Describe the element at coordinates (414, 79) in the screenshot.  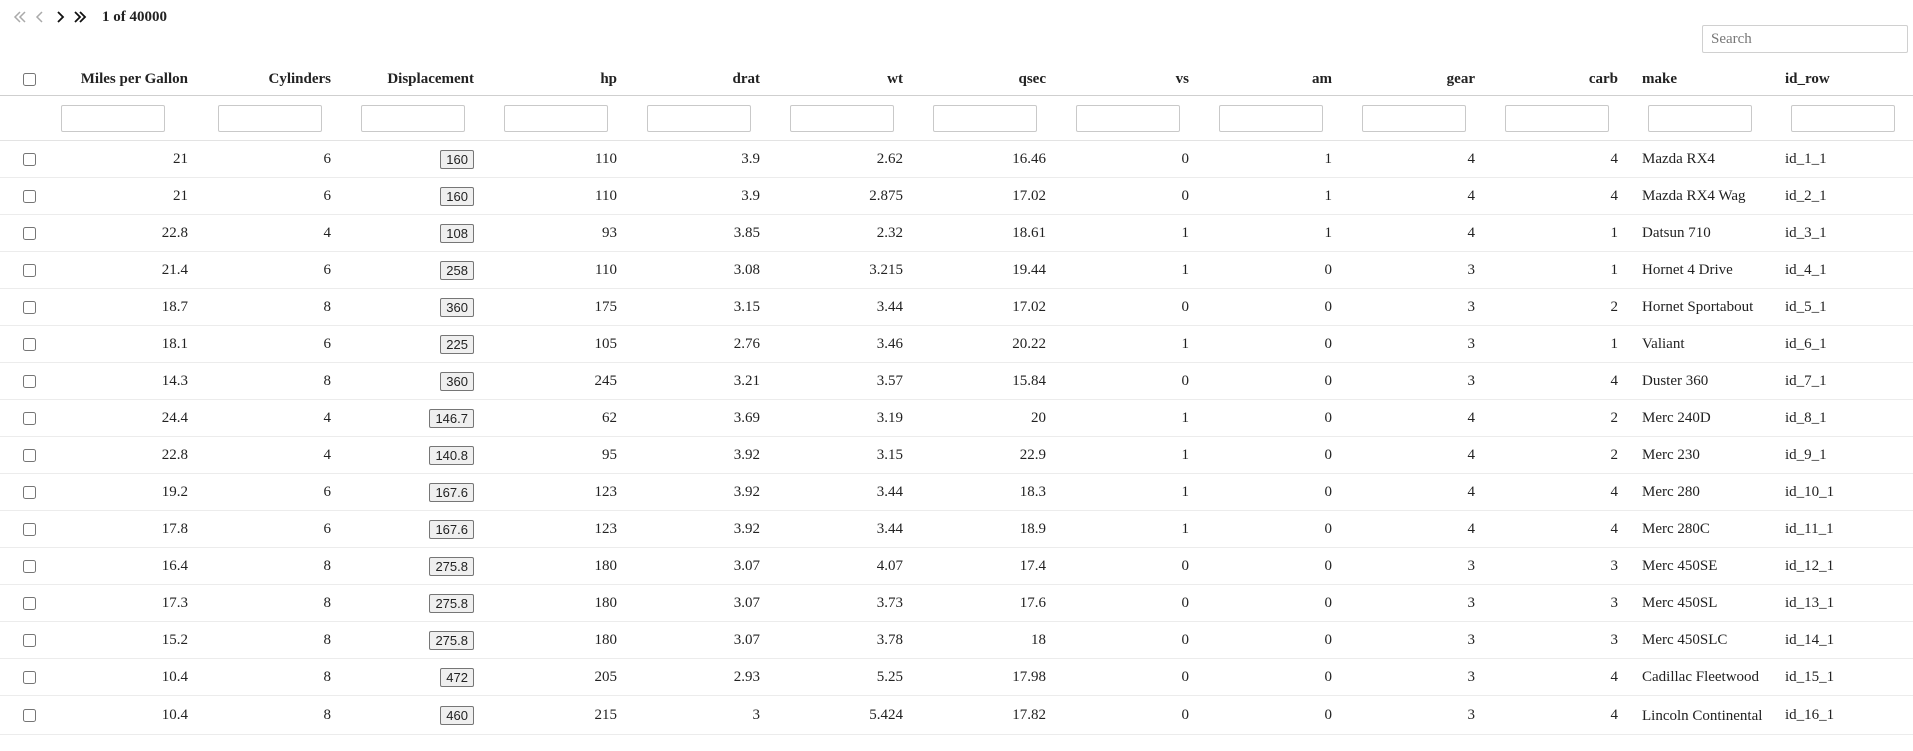
I see `column-header-displacement: Displacement` at that location.